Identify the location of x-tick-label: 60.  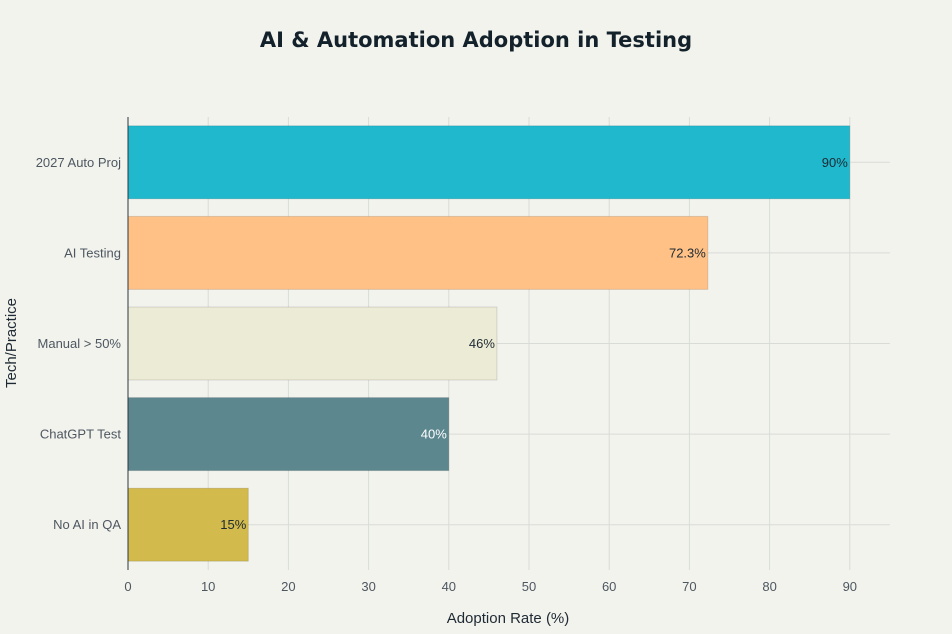
(609, 586).